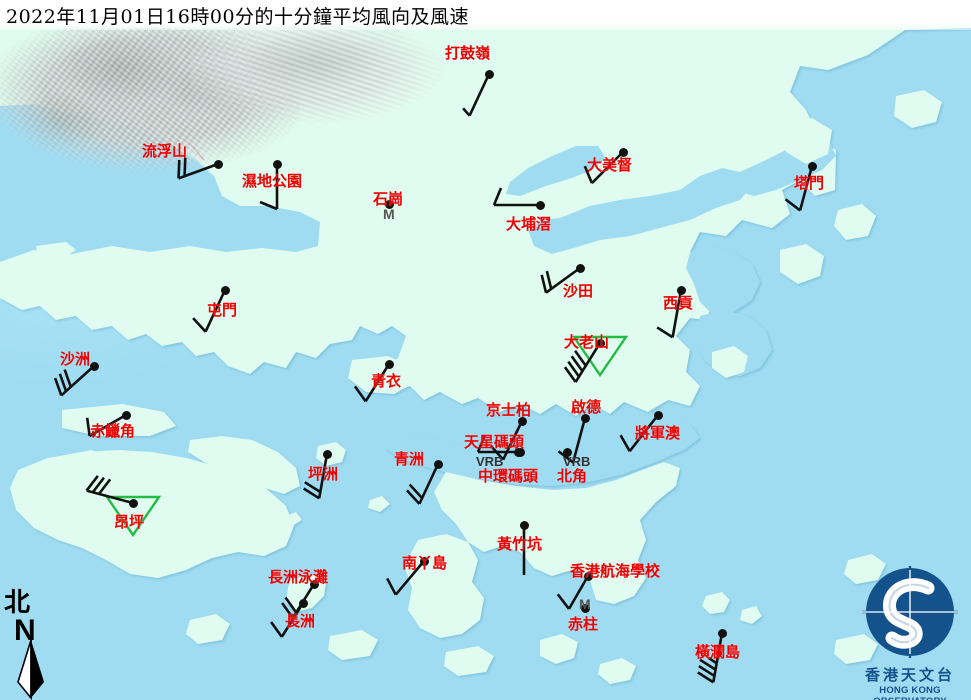 The width and height of the screenshot is (971, 700). I want to click on station-label: 石崗, so click(388, 199).